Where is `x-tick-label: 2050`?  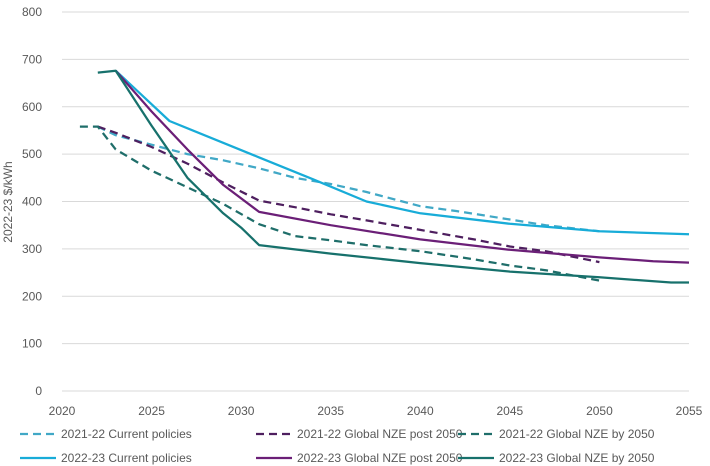 x-tick-label: 2050 is located at coordinates (599, 411).